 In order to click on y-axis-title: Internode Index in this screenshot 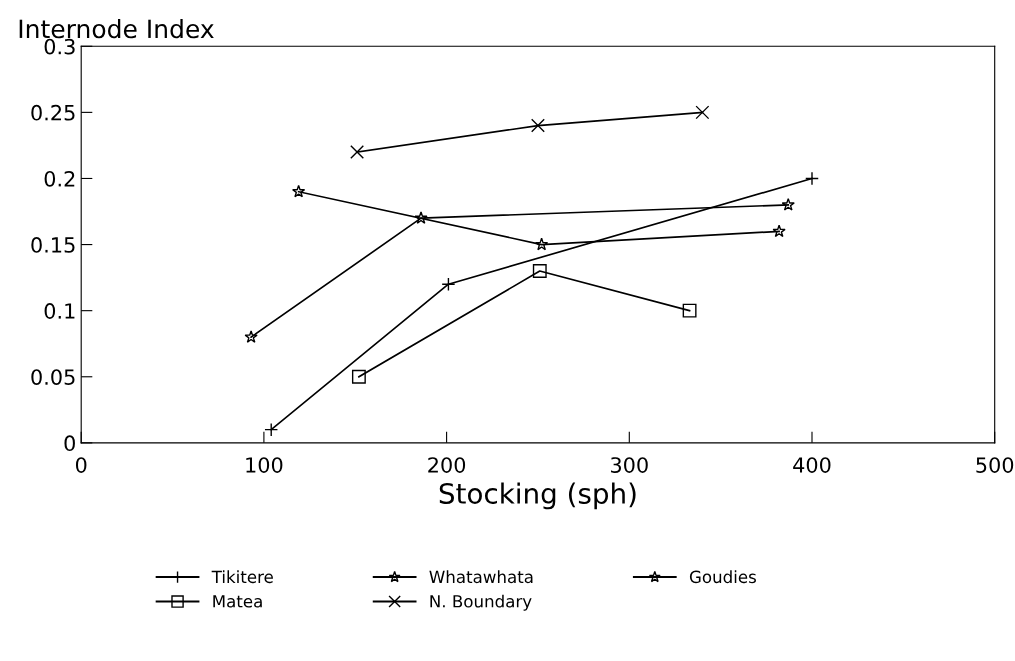, I will do `click(116, 28)`.